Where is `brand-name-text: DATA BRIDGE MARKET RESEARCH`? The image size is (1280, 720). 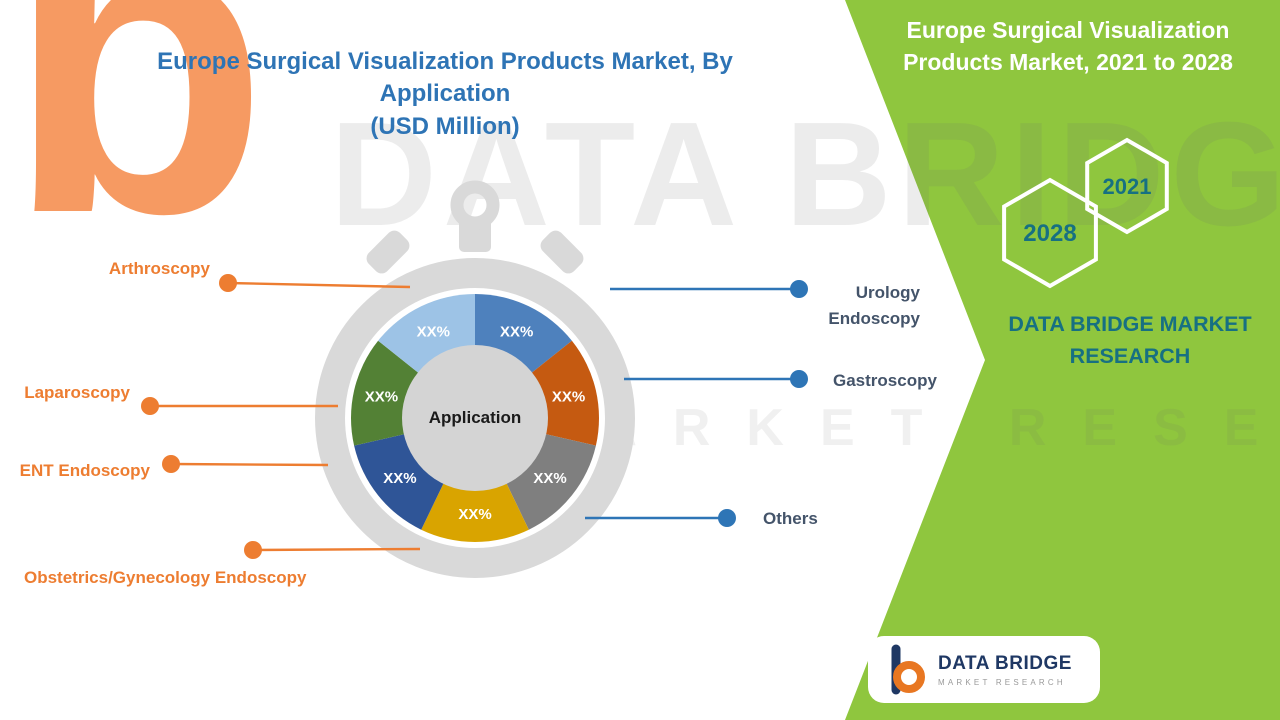
brand-name-text: DATA BRIDGE MARKET RESEARCH is located at coordinates (1130, 340).